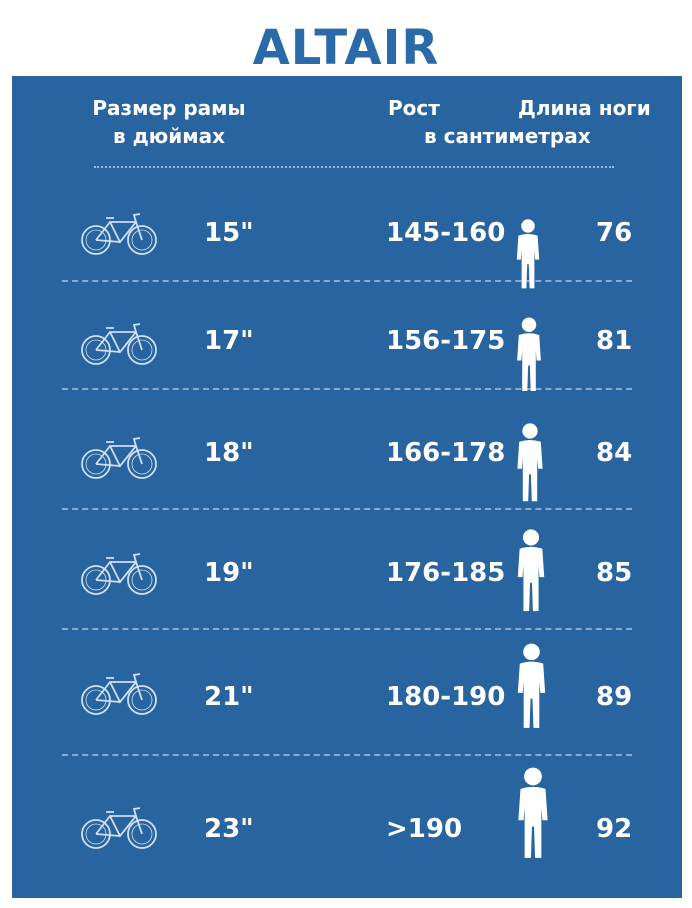 The height and width of the screenshot is (908, 692). I want to click on height-range: 156-175, so click(446, 341).